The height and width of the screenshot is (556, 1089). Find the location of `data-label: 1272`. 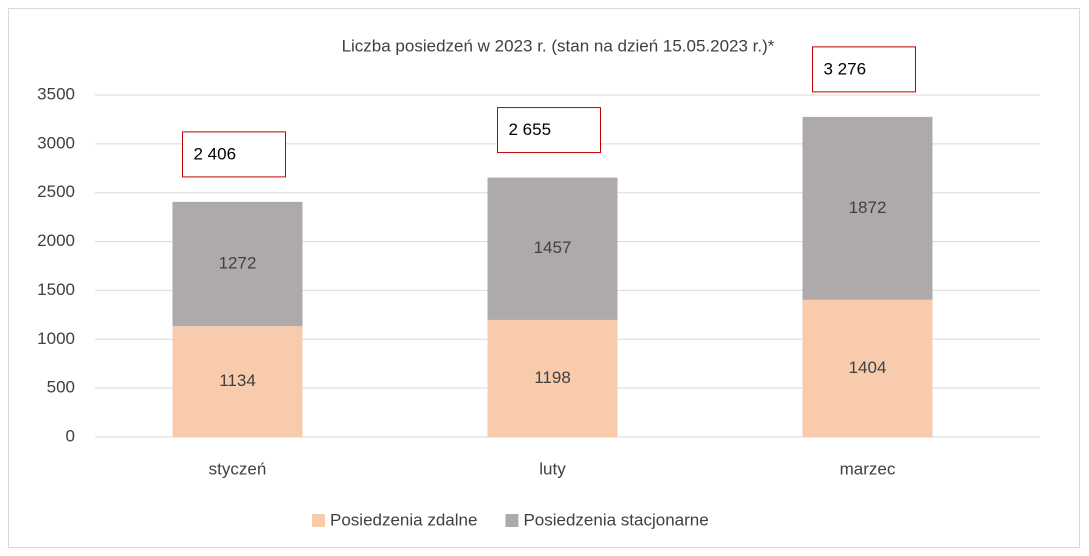

data-label: 1272 is located at coordinates (238, 263).